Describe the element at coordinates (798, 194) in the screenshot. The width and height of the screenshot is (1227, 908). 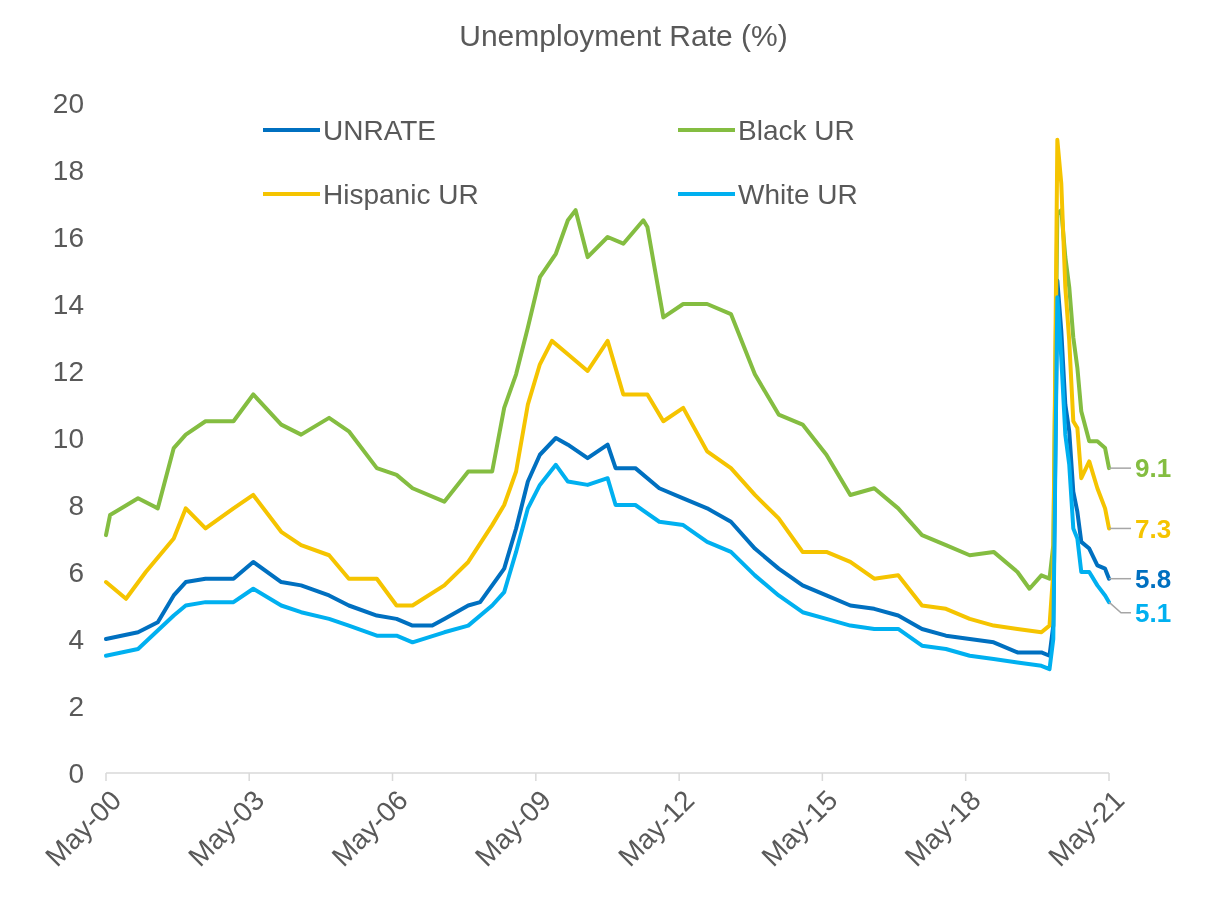
I see `legend-label: White UR` at that location.